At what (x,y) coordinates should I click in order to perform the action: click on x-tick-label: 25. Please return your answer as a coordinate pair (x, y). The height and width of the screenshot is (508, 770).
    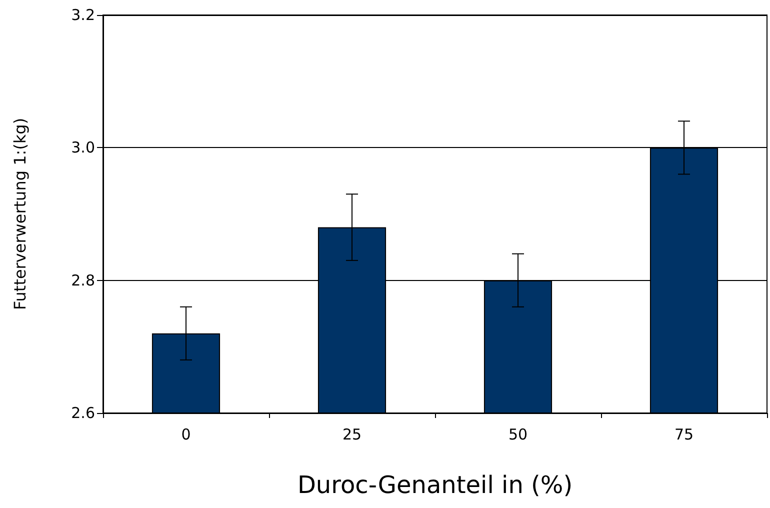
    Looking at the image, I should click on (352, 435).